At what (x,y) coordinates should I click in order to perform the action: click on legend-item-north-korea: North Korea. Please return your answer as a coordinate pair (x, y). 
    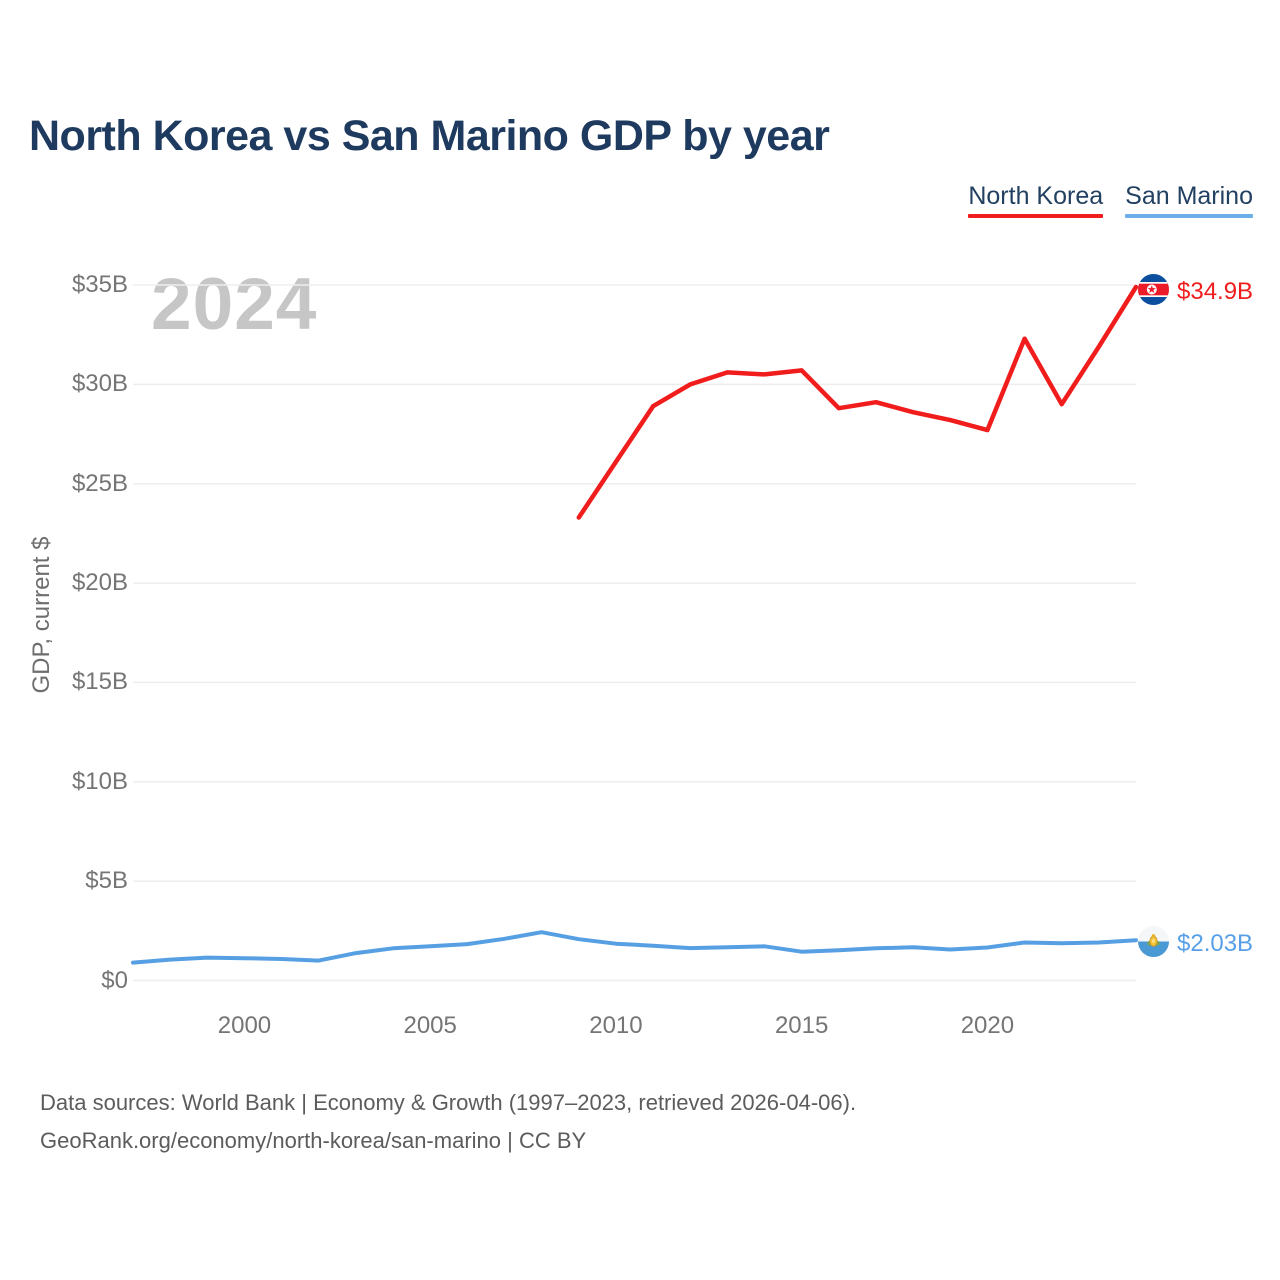
    Looking at the image, I should click on (1036, 200).